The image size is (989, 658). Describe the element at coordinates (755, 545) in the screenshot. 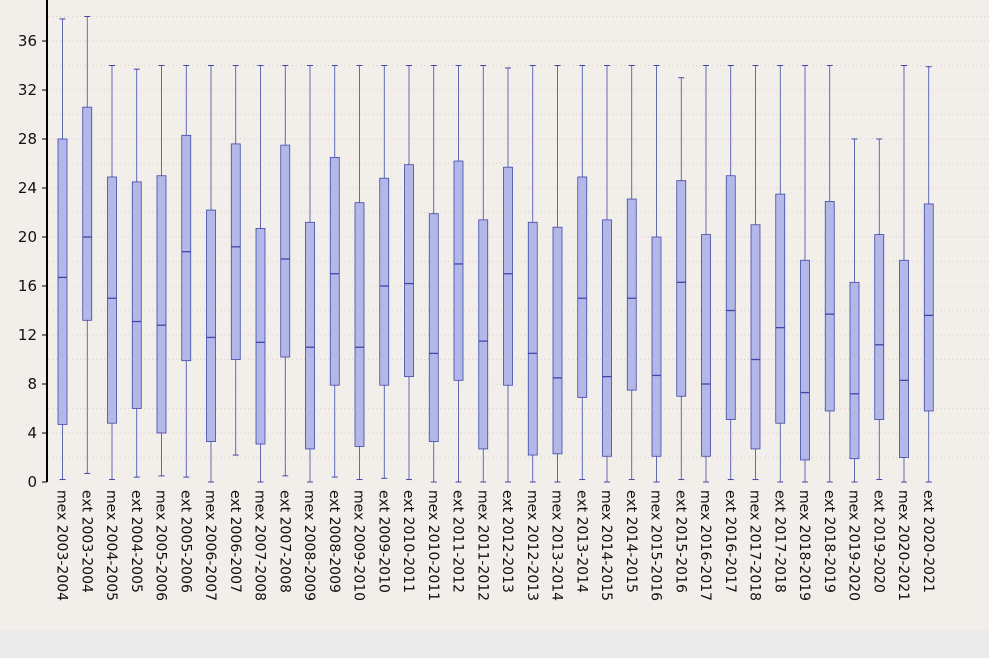

I see `category-label: mex 2017-2018` at that location.